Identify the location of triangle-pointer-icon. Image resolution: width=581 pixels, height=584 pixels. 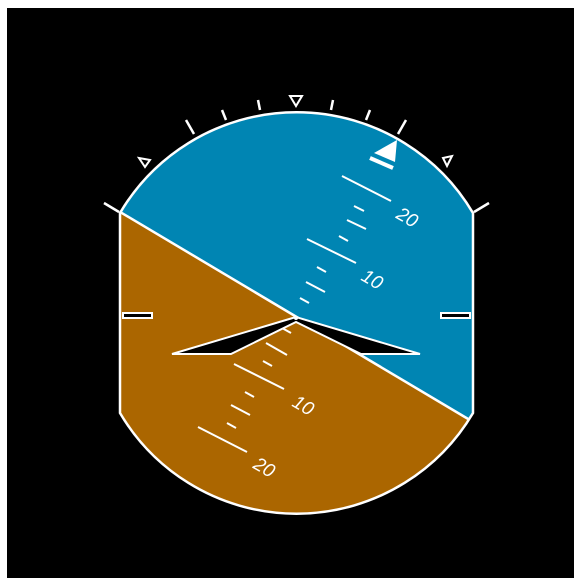
(383, 155).